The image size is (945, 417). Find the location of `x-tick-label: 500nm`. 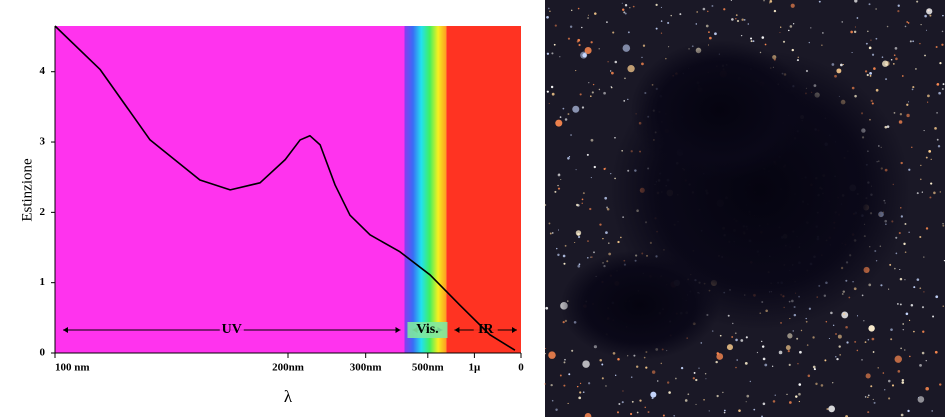

x-tick-label: 500nm is located at coordinates (428, 368).